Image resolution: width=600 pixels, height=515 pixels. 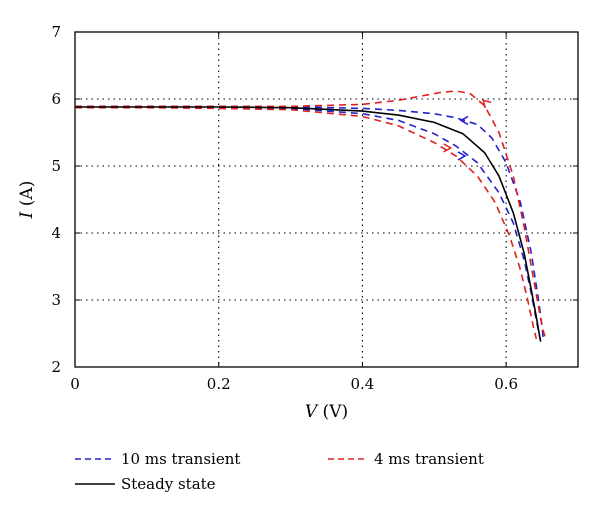 I want to click on y-tick-label: 3, so click(x=56, y=300).